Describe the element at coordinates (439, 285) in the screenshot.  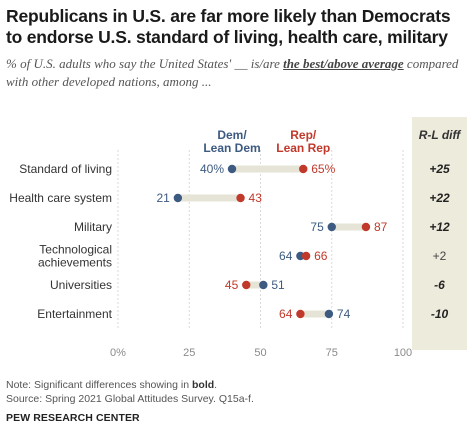
I see `diff-value-universities: -6` at that location.